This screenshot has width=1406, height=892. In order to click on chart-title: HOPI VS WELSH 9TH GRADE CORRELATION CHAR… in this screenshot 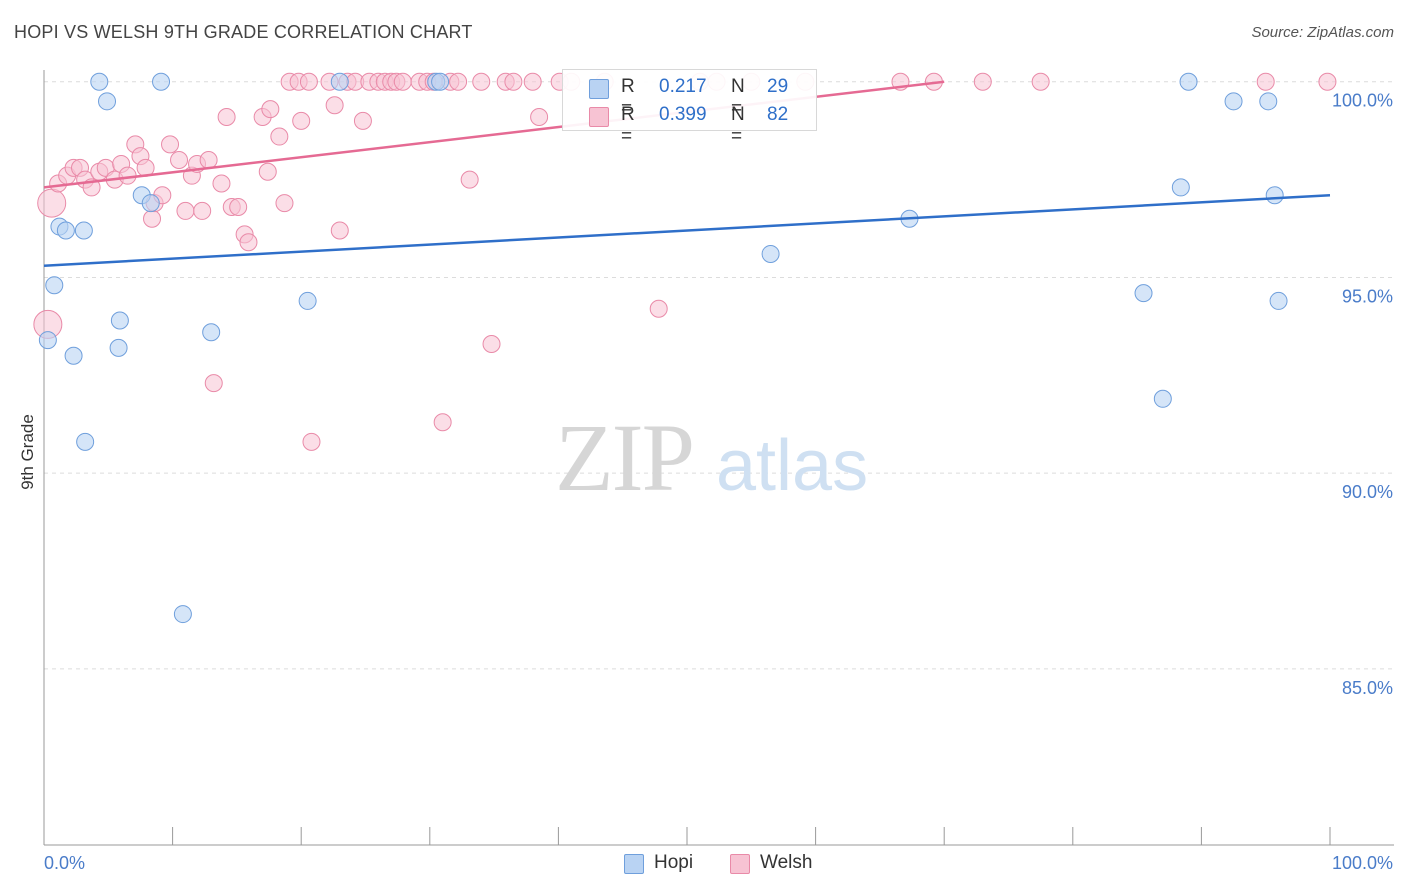, I will do `click(243, 32)`.